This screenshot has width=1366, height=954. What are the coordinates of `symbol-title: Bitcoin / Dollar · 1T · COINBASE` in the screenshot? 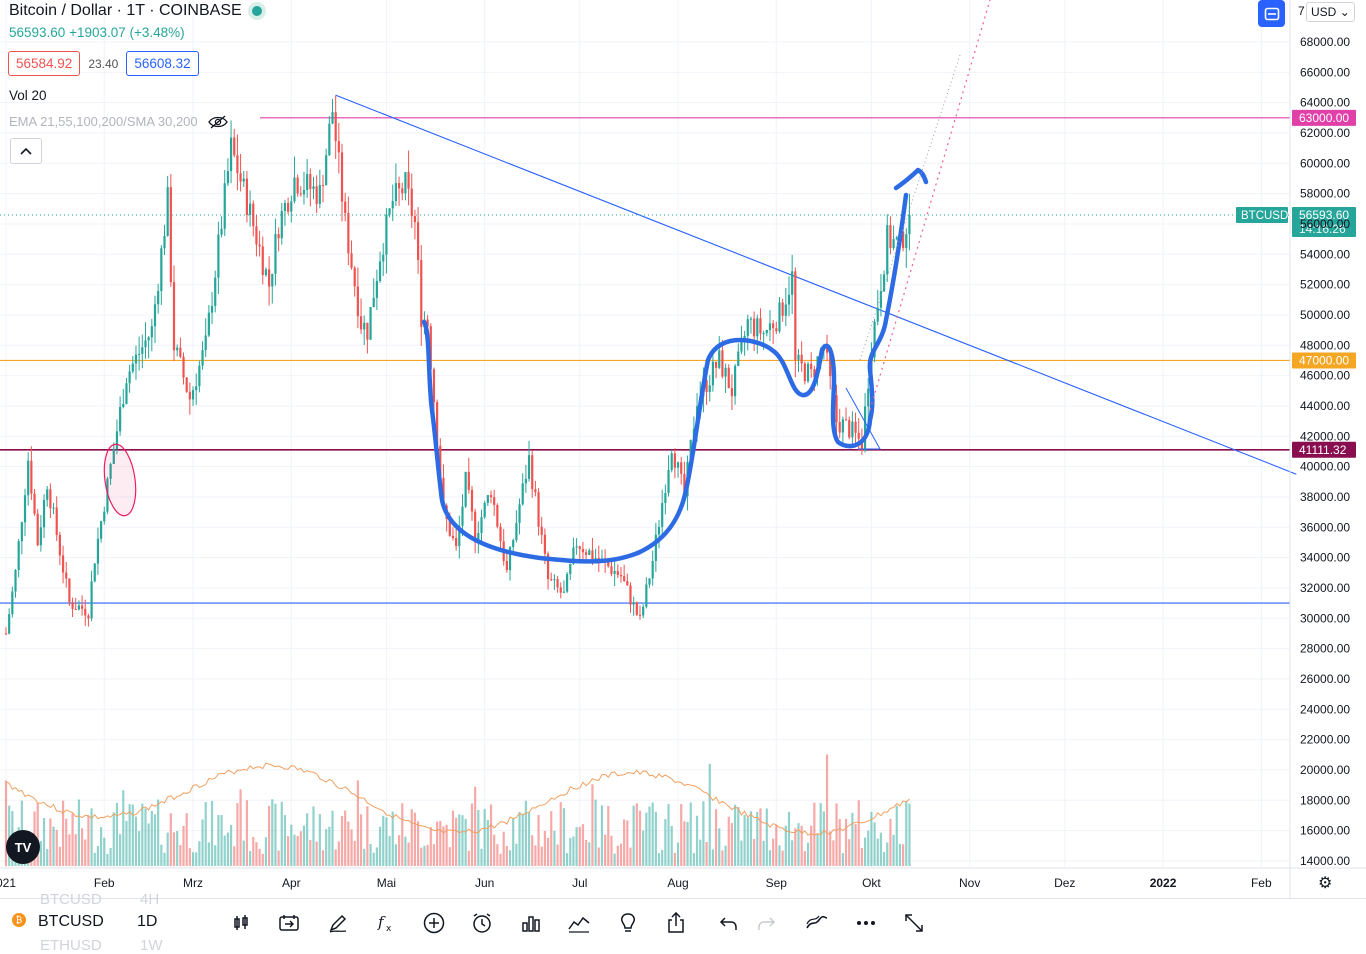 It's located at (135, 11).